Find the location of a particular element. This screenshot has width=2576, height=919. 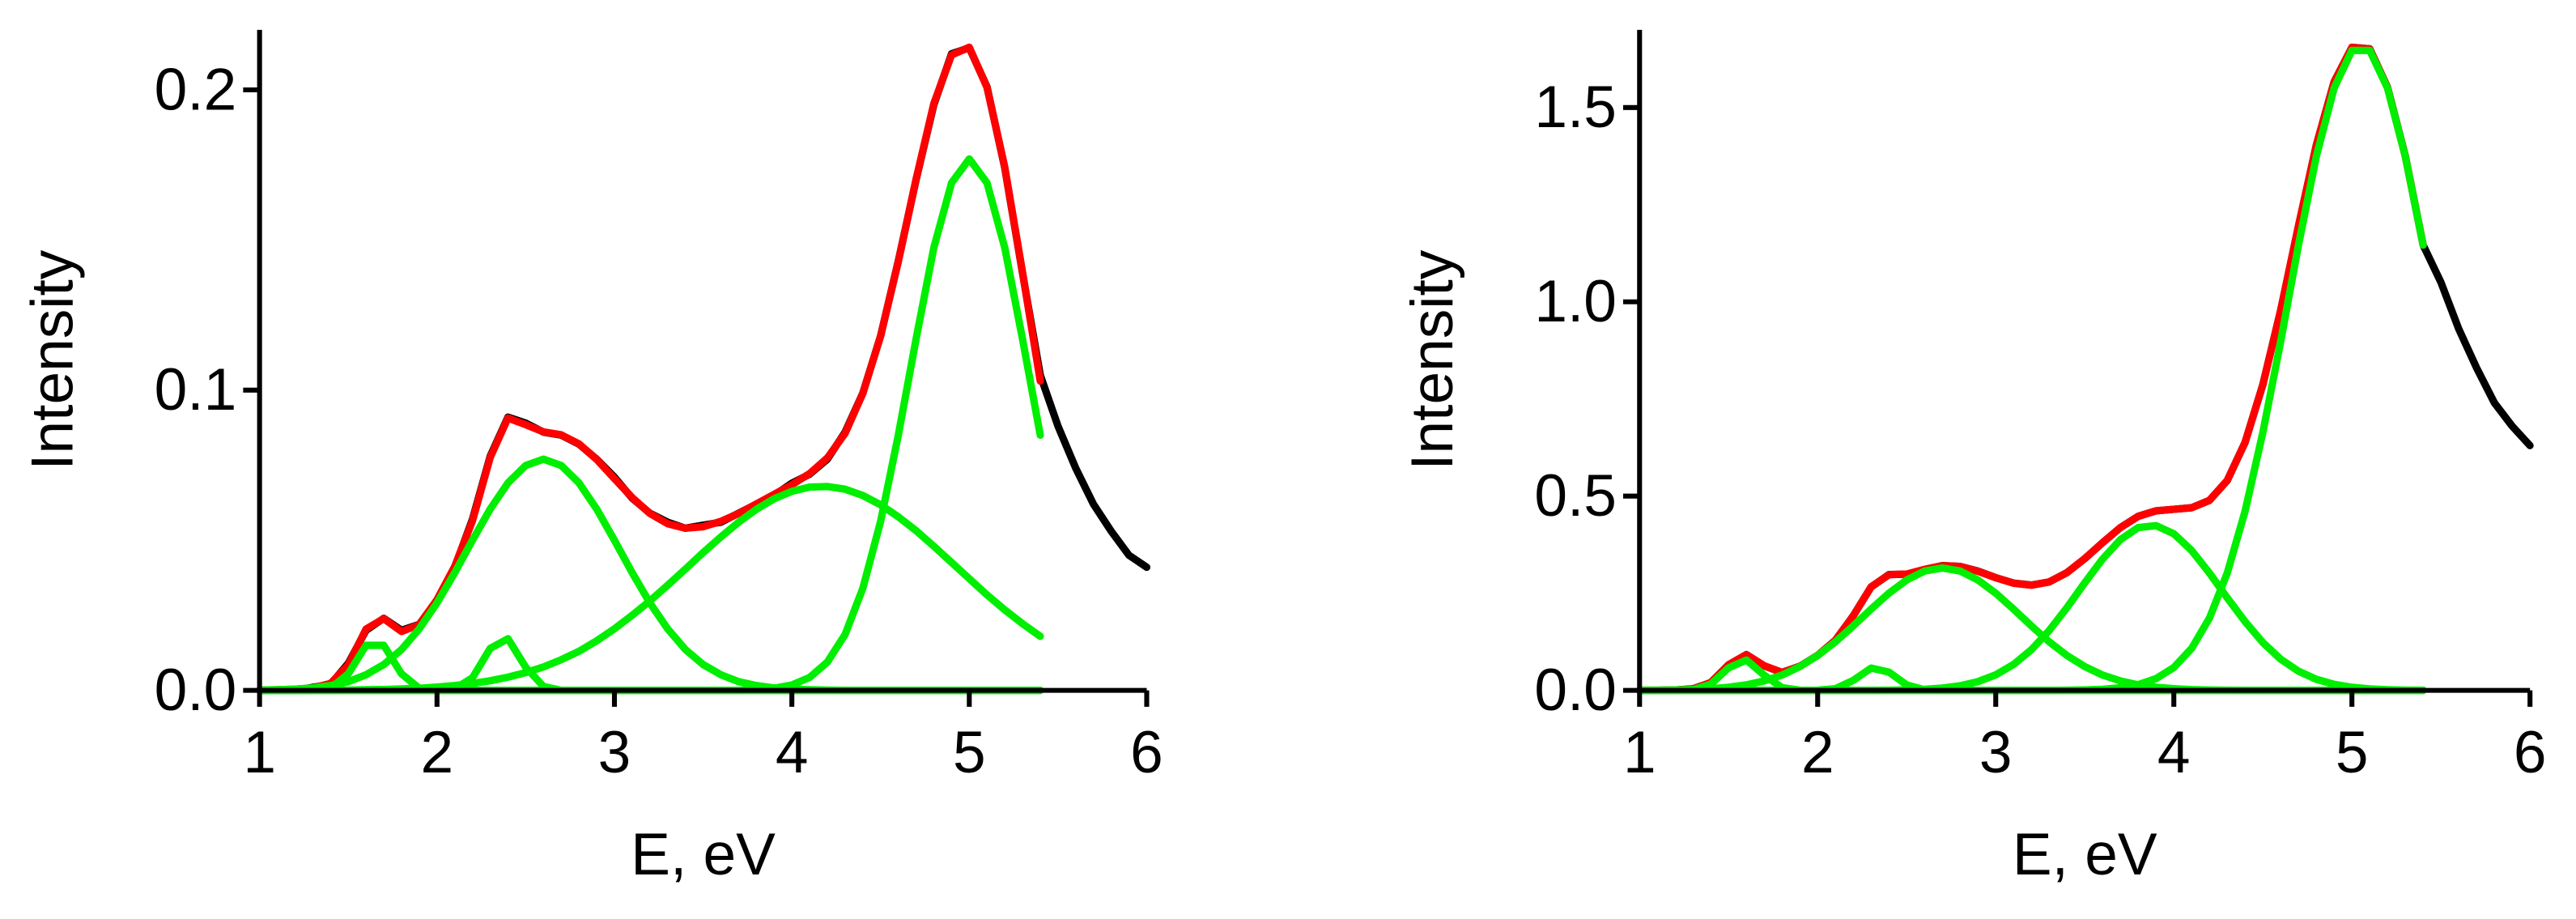

y-tick-label: 0.2 is located at coordinates (196, 89).